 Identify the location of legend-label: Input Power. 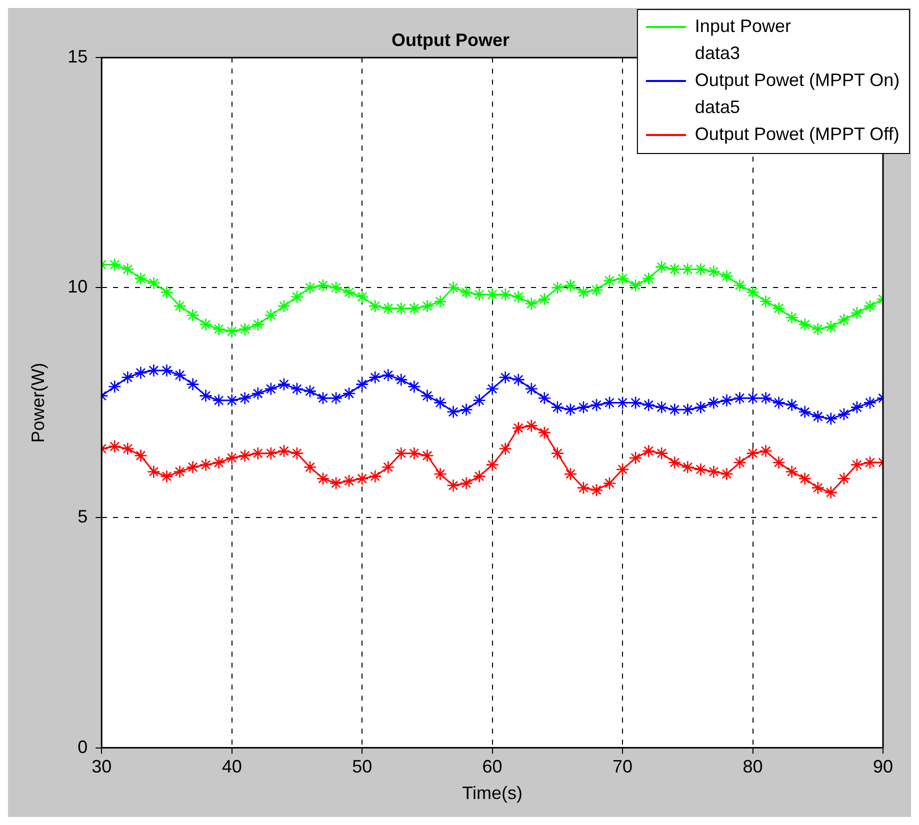
(742, 26).